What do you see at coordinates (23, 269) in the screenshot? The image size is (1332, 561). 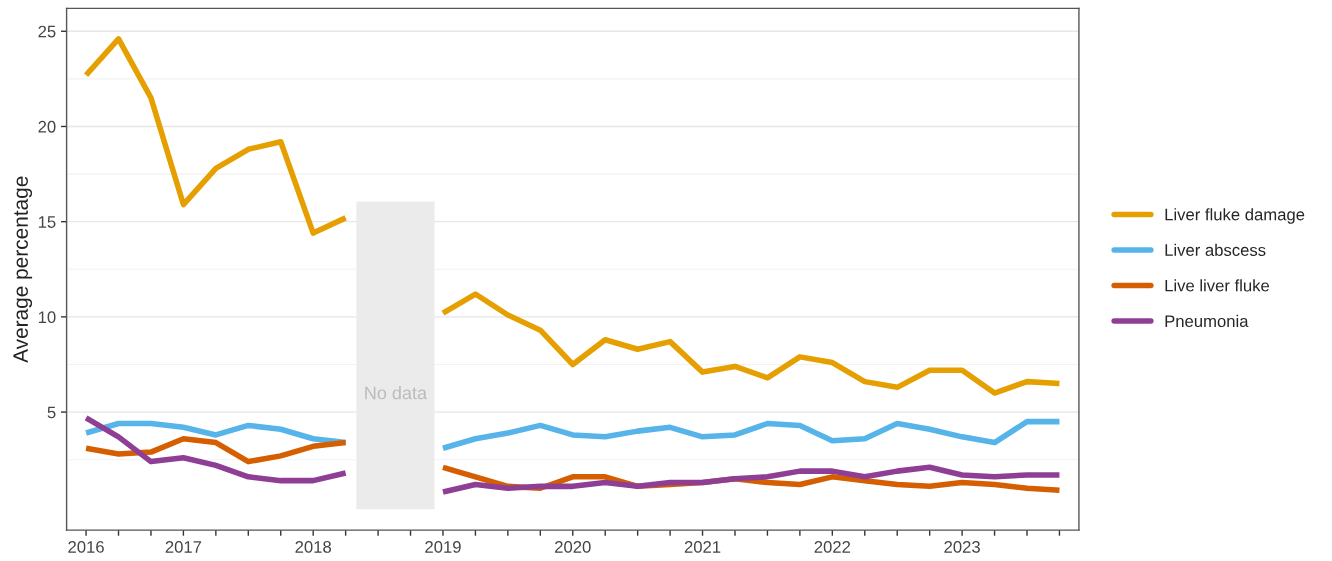 I see `y-axis-title: Average percentage` at bounding box center [23, 269].